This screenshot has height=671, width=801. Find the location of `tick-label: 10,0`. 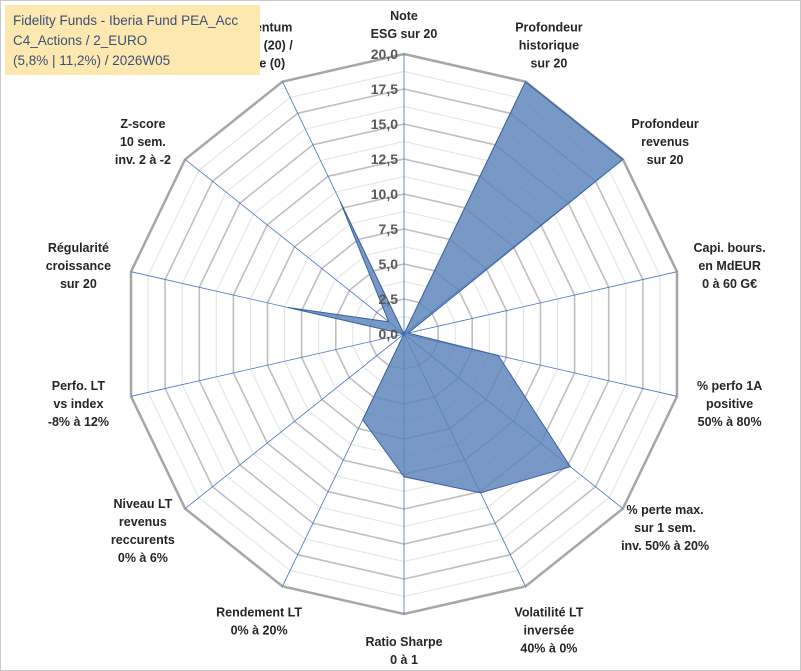

tick-label: 10,0 is located at coordinates (384, 194).